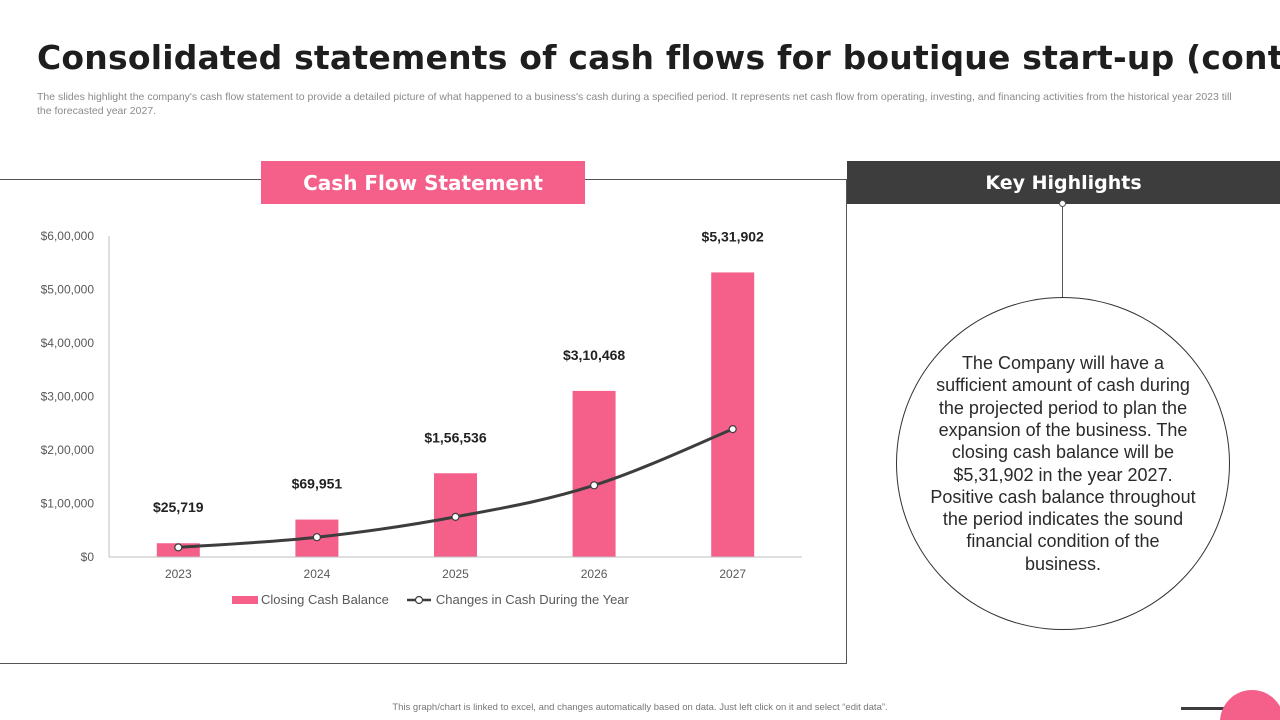  I want to click on x-tick-label: 2026, so click(594, 574).